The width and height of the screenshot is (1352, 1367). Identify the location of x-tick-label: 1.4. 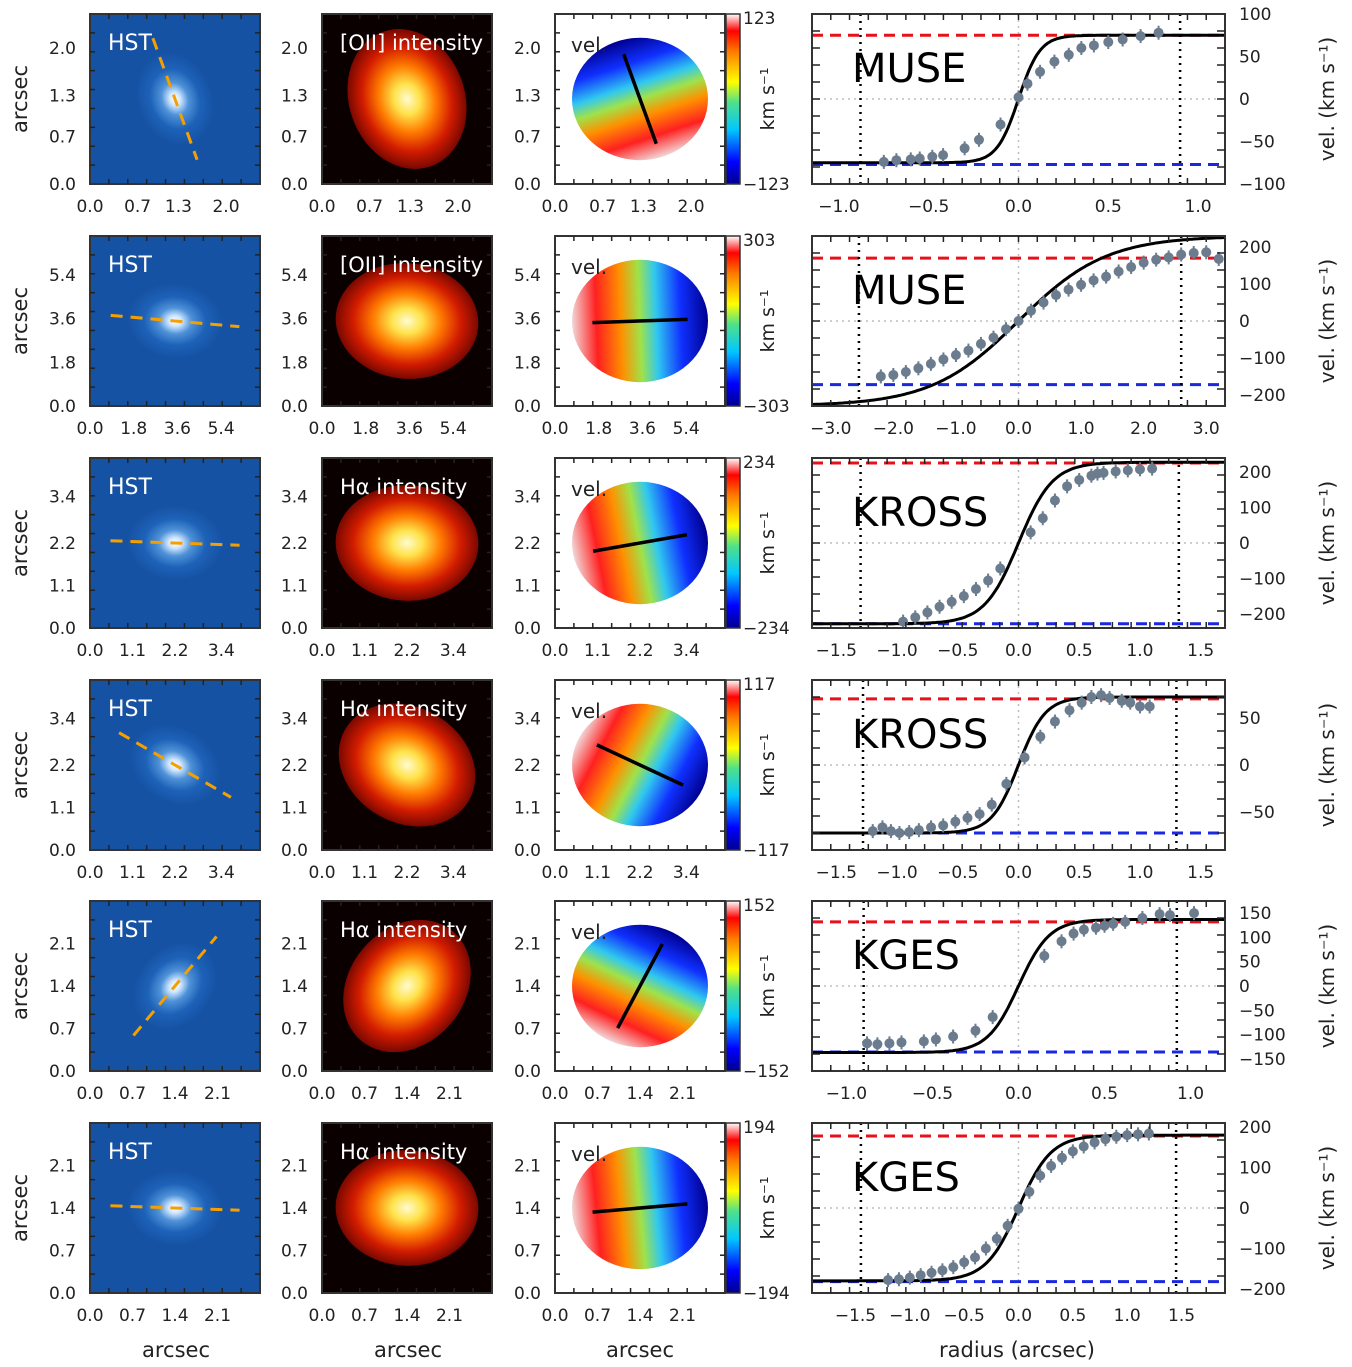
(174, 1316).